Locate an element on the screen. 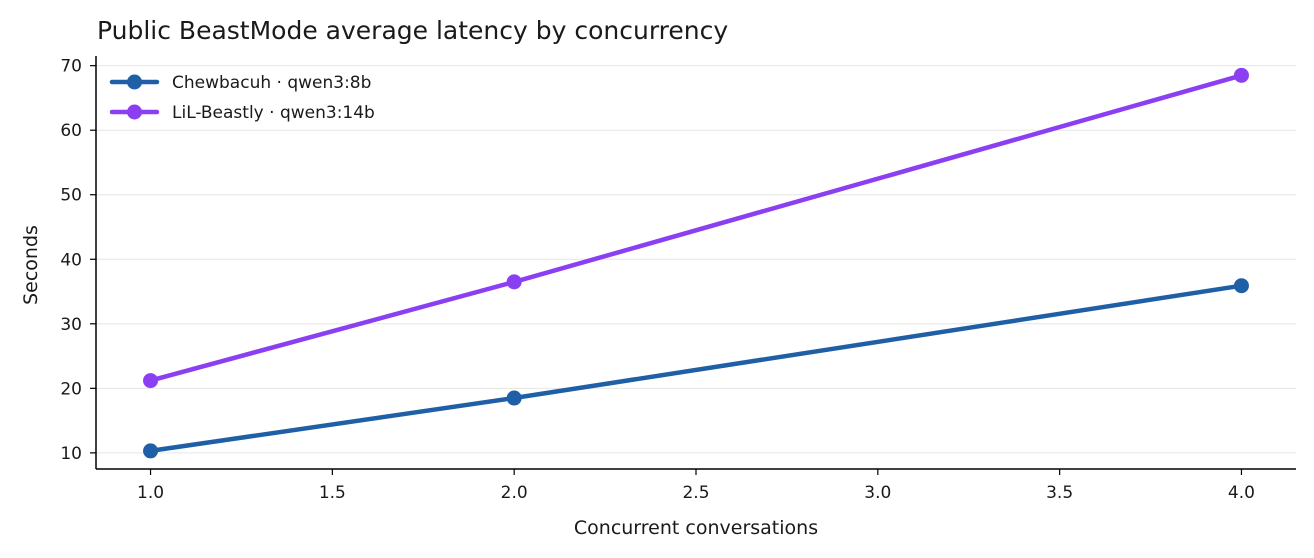 This screenshot has width=1314, height=558. y-axis-label: Seconds is located at coordinates (31, 265).